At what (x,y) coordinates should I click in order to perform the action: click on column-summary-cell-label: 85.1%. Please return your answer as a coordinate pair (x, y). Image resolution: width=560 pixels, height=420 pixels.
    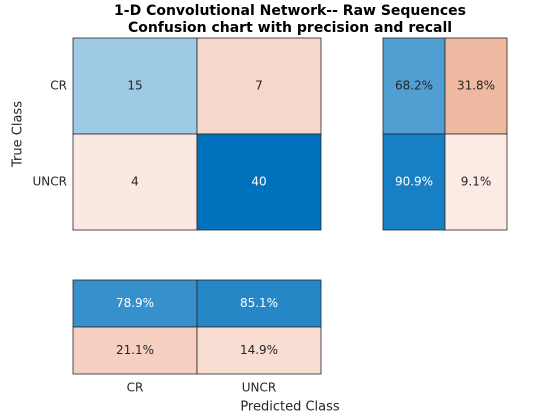
    Looking at the image, I should click on (259, 303).